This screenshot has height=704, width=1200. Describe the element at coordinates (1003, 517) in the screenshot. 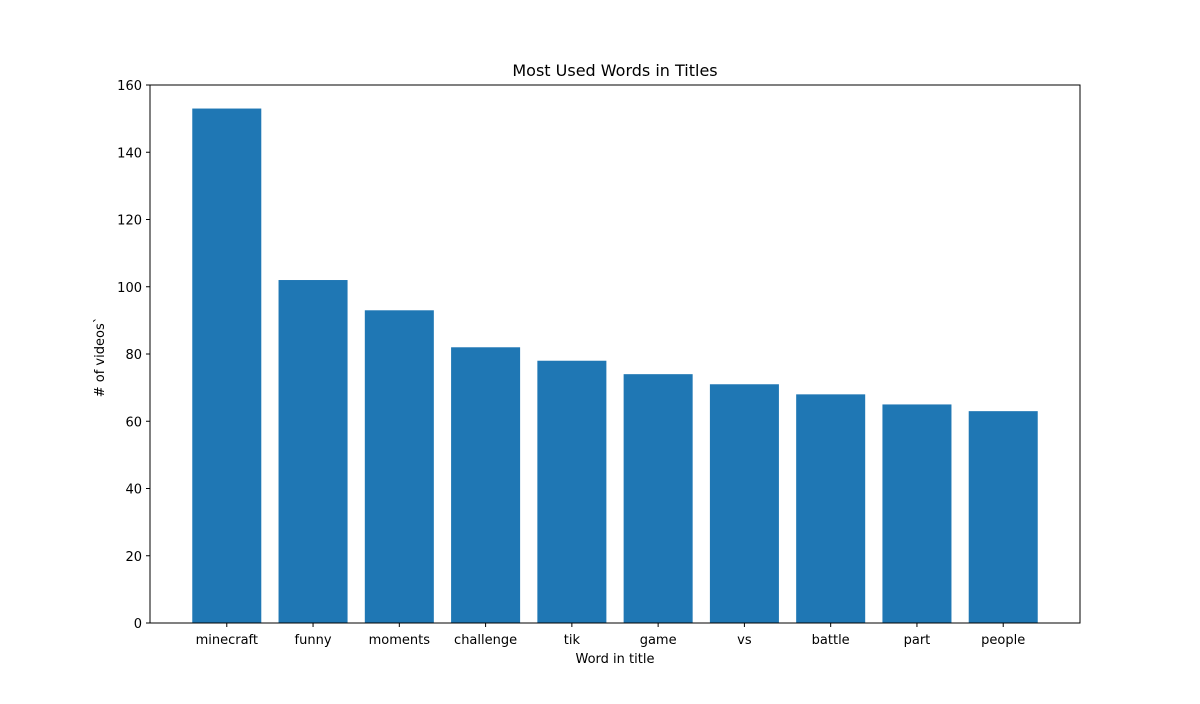

I see `bar-people` at that location.